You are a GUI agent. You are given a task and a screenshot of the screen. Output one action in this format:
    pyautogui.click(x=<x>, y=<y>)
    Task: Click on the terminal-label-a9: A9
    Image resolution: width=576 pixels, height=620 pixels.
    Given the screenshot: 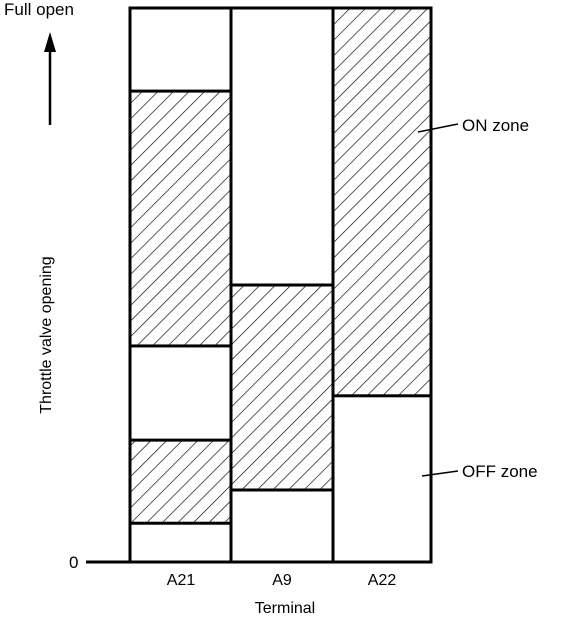 What is the action you would take?
    pyautogui.click(x=282, y=580)
    